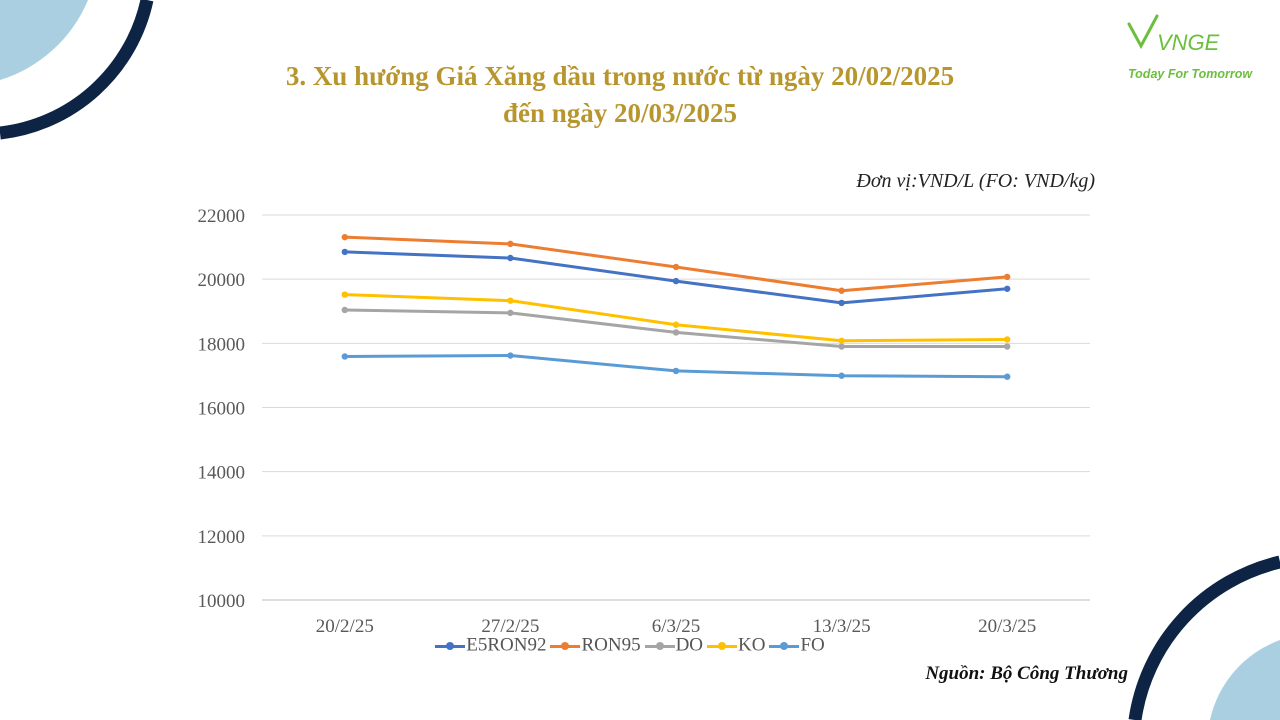 The height and width of the screenshot is (720, 1280). I want to click on x-tick-label: 6/3/25, so click(676, 626).